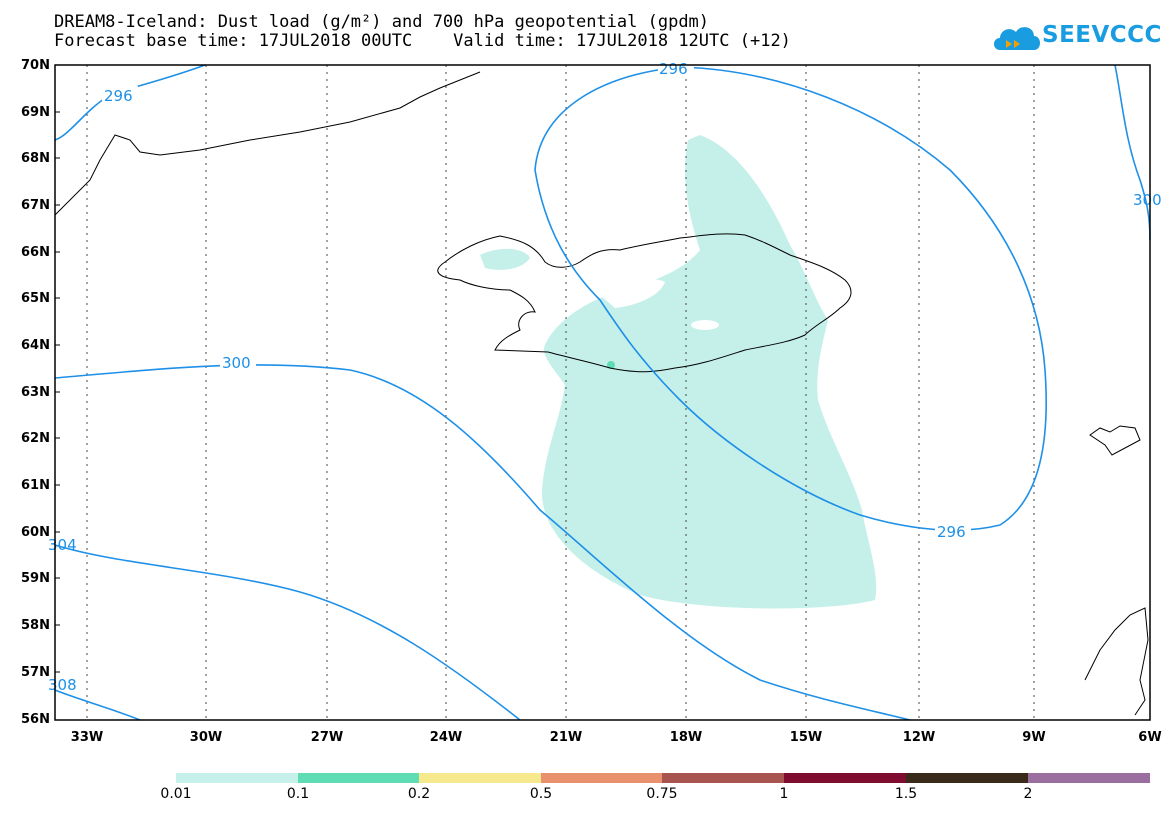 Image resolution: width=1175 pixels, height=815 pixels. I want to click on colorbar-label: 0.01, so click(176, 794).